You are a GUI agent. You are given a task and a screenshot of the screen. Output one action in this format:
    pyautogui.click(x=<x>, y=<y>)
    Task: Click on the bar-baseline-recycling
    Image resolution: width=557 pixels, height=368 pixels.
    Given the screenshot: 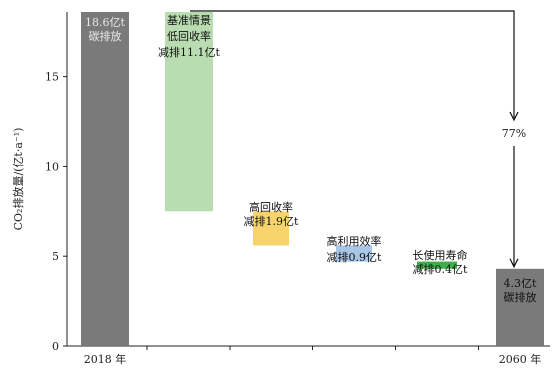 What is the action you would take?
    pyautogui.click(x=189, y=112)
    